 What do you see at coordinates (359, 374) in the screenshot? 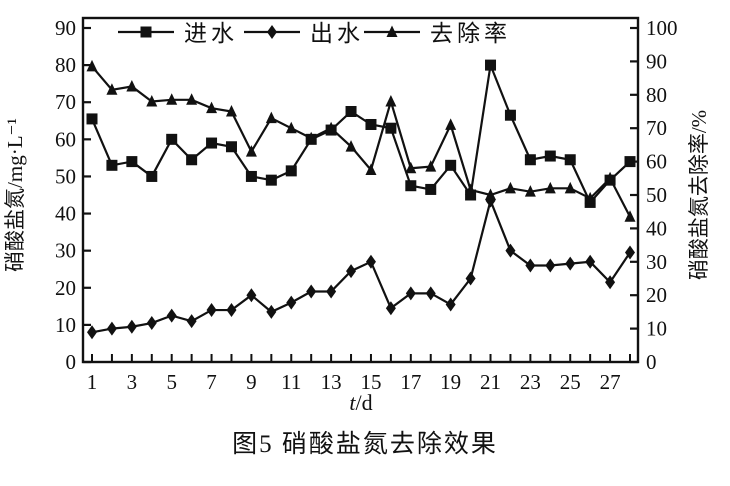
I see `x-axis: 1 3 5 7 9 11 13 15 17 19 21 23 25 27` at bounding box center [359, 374].